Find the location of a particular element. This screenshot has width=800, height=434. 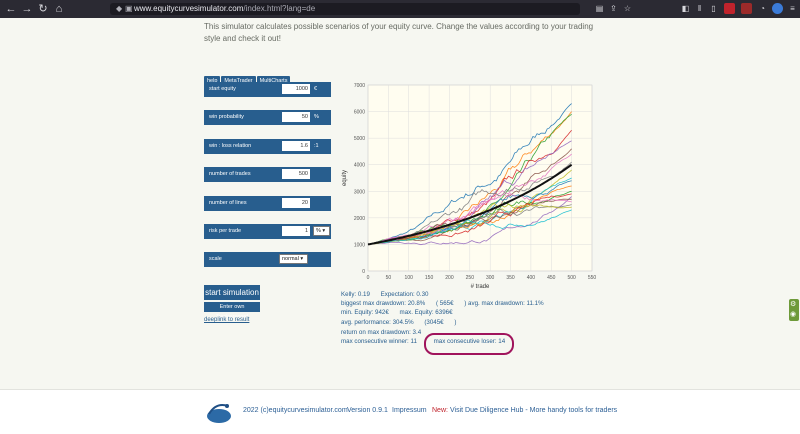

url-path: /index.html?lang=de is located at coordinates (279, 8).